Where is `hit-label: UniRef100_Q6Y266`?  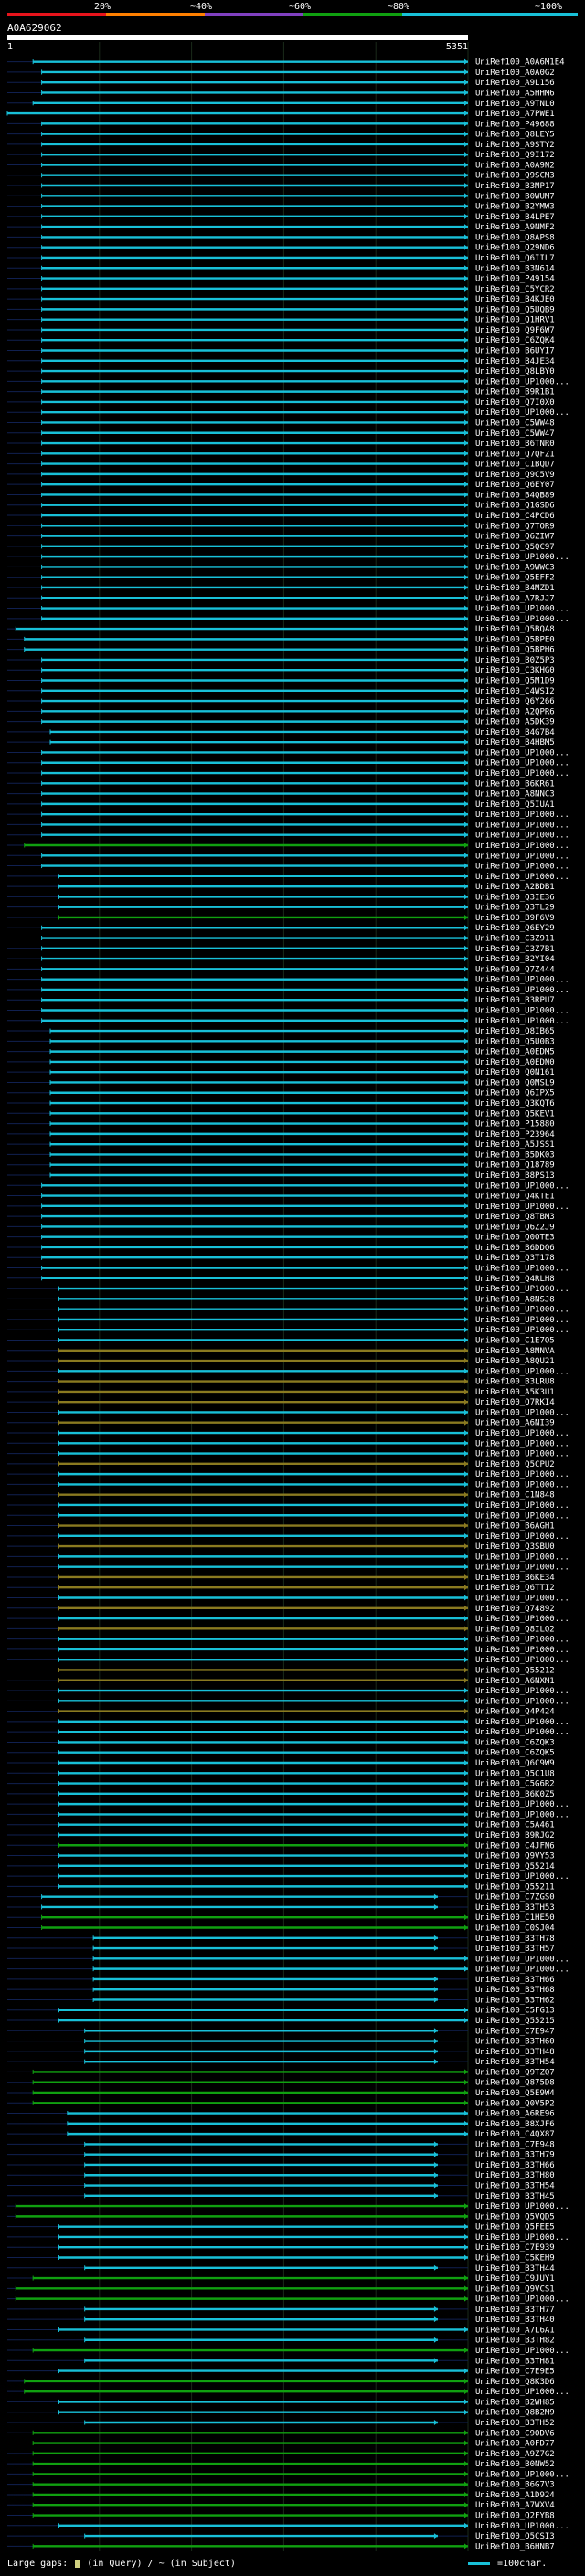
hit-label: UniRef100_Q6Y266 is located at coordinates (515, 701).